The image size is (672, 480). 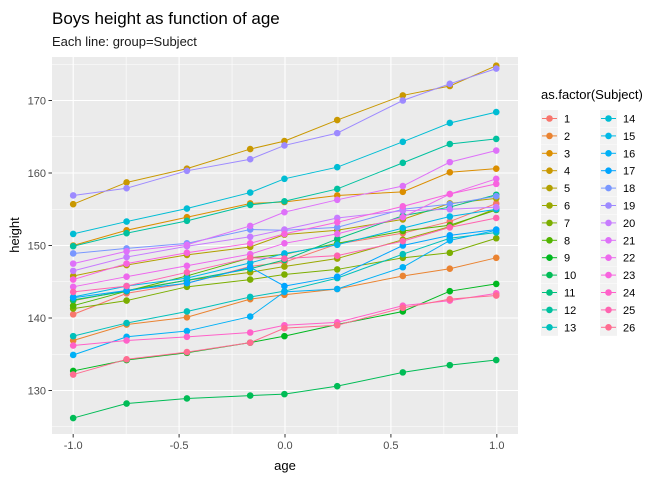 What do you see at coordinates (570, 328) in the screenshot?
I see `legend-label: 13` at bounding box center [570, 328].